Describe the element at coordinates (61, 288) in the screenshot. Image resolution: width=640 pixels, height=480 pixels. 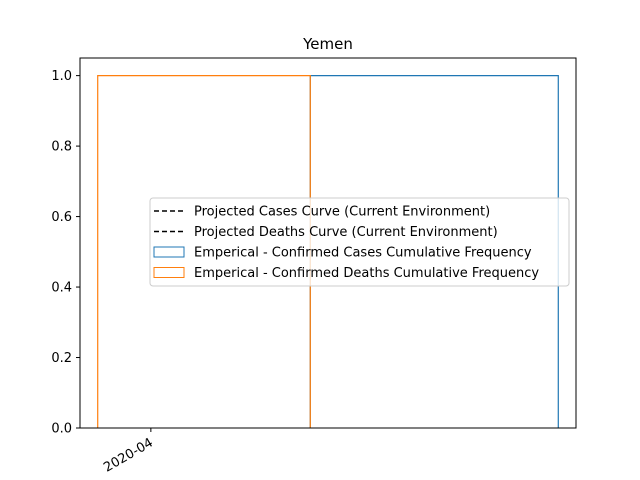
I see `y-tick-label: 0.4` at that location.